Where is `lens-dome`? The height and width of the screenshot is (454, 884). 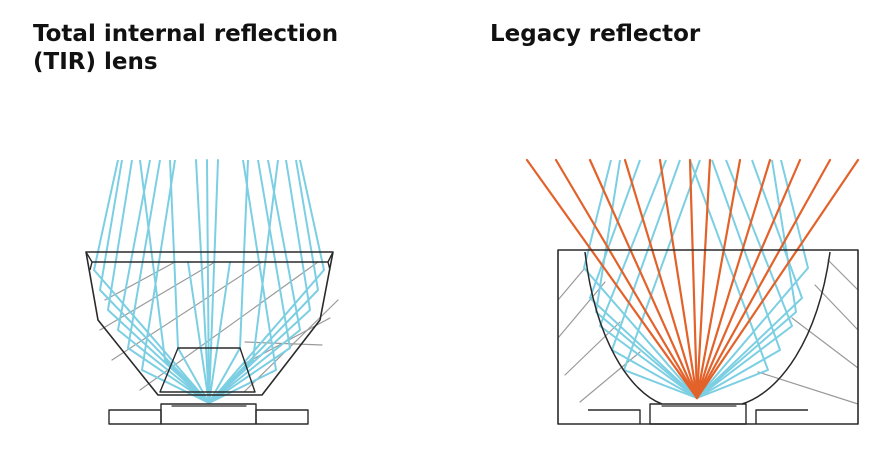
lens-dome is located at coordinates (207, 370).